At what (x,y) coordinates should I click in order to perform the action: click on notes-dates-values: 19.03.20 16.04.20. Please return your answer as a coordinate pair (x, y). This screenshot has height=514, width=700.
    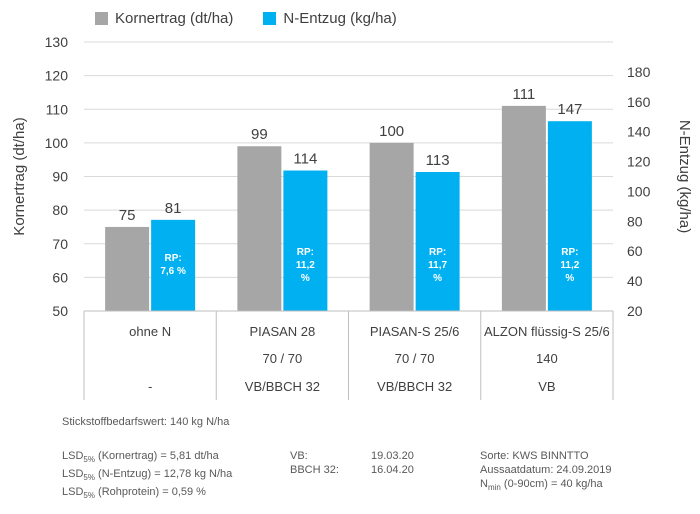
    Looking at the image, I should click on (392, 463).